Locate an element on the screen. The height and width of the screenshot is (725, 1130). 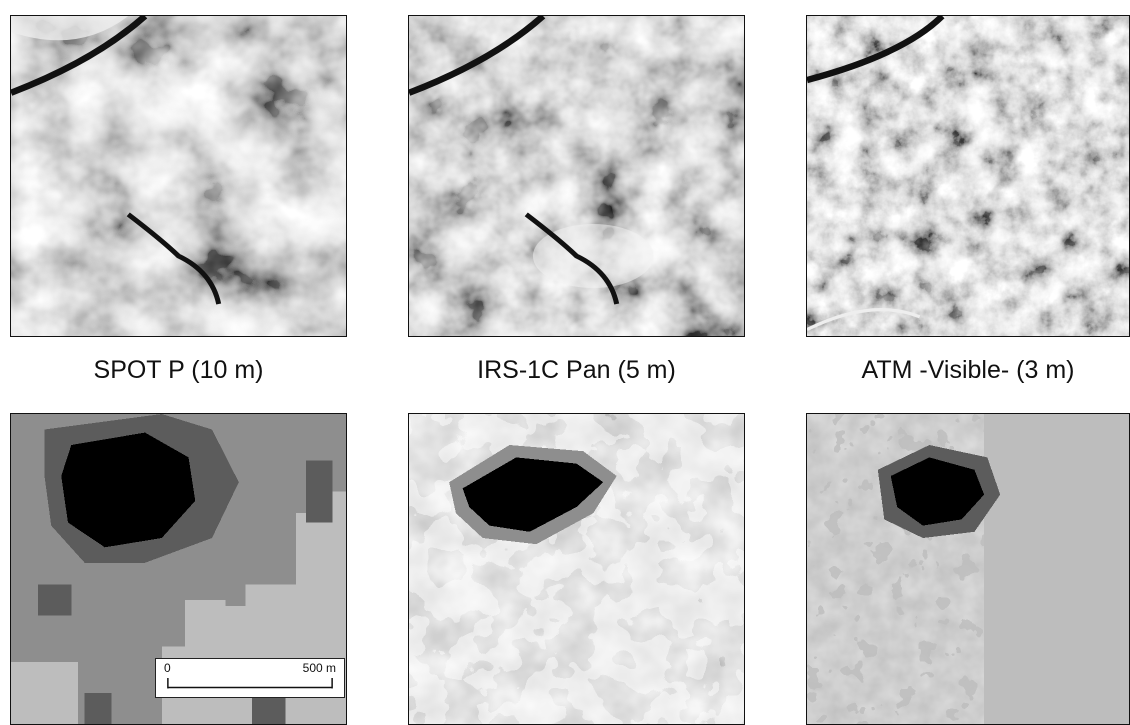
spot-image is located at coordinates (178, 176).